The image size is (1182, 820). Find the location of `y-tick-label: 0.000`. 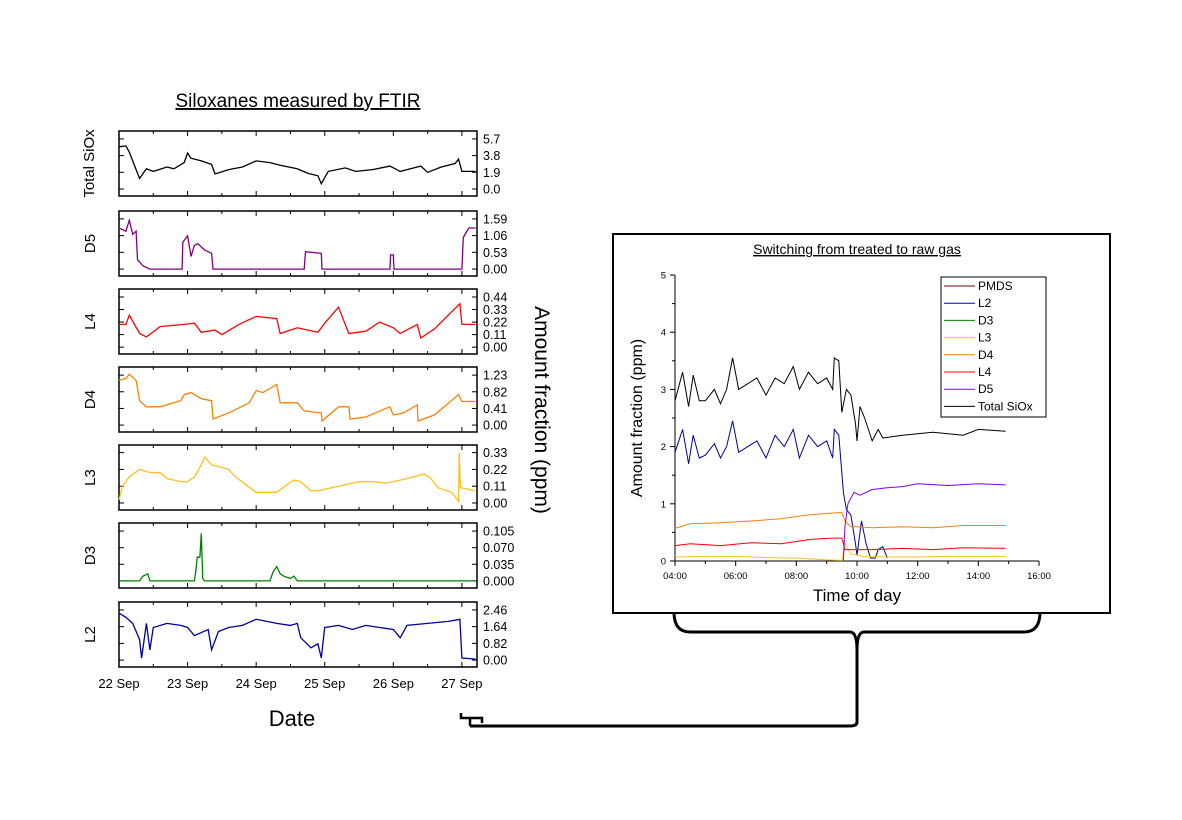

y-tick-label: 0.000 is located at coordinates (498, 581).